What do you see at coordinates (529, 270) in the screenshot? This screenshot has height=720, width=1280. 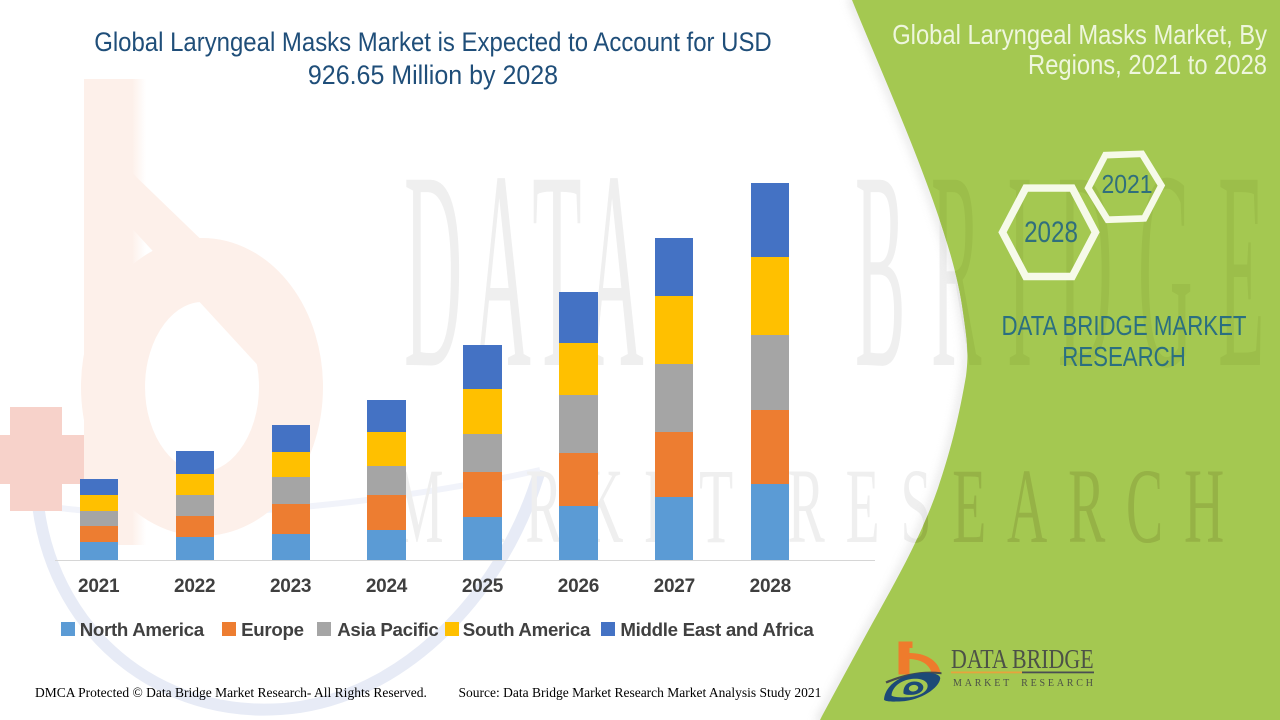 I see `svg-text: DATA` at bounding box center [529, 270].